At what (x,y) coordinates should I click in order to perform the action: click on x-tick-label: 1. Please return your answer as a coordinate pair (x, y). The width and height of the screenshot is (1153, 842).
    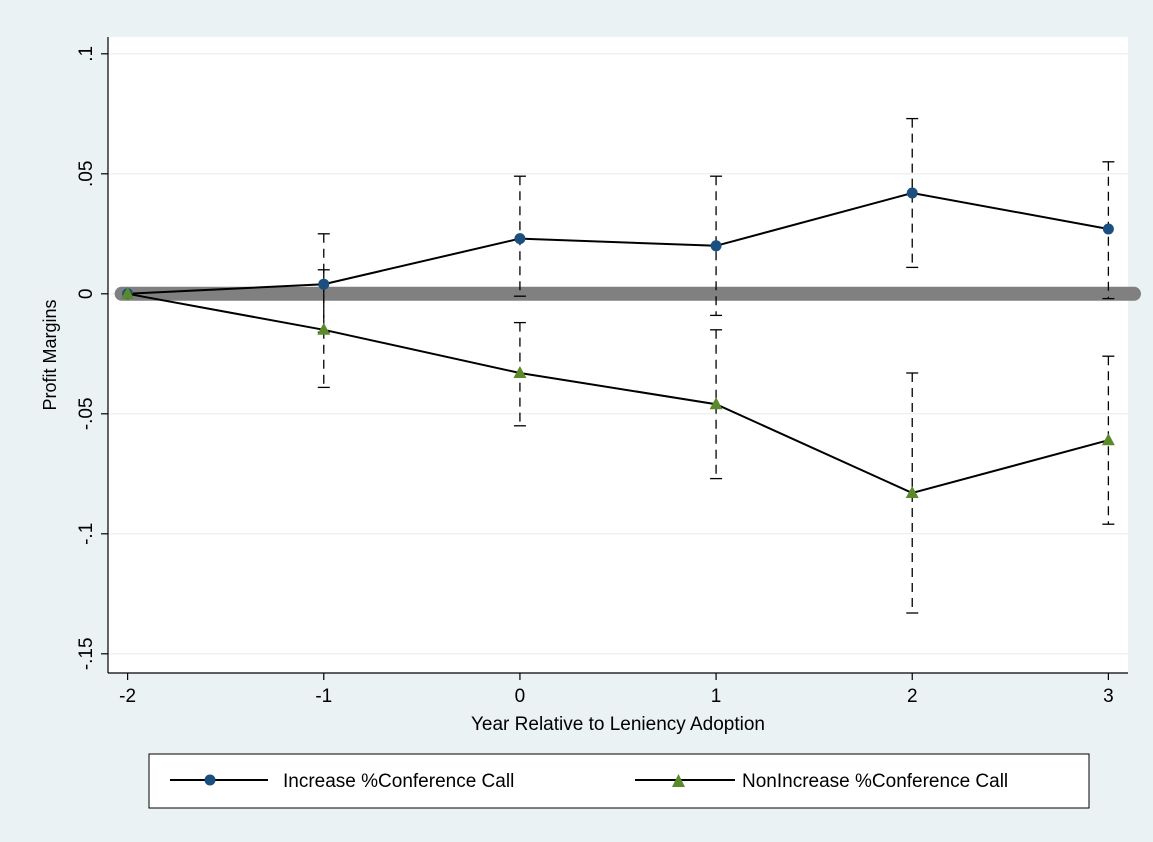
    Looking at the image, I should click on (716, 696).